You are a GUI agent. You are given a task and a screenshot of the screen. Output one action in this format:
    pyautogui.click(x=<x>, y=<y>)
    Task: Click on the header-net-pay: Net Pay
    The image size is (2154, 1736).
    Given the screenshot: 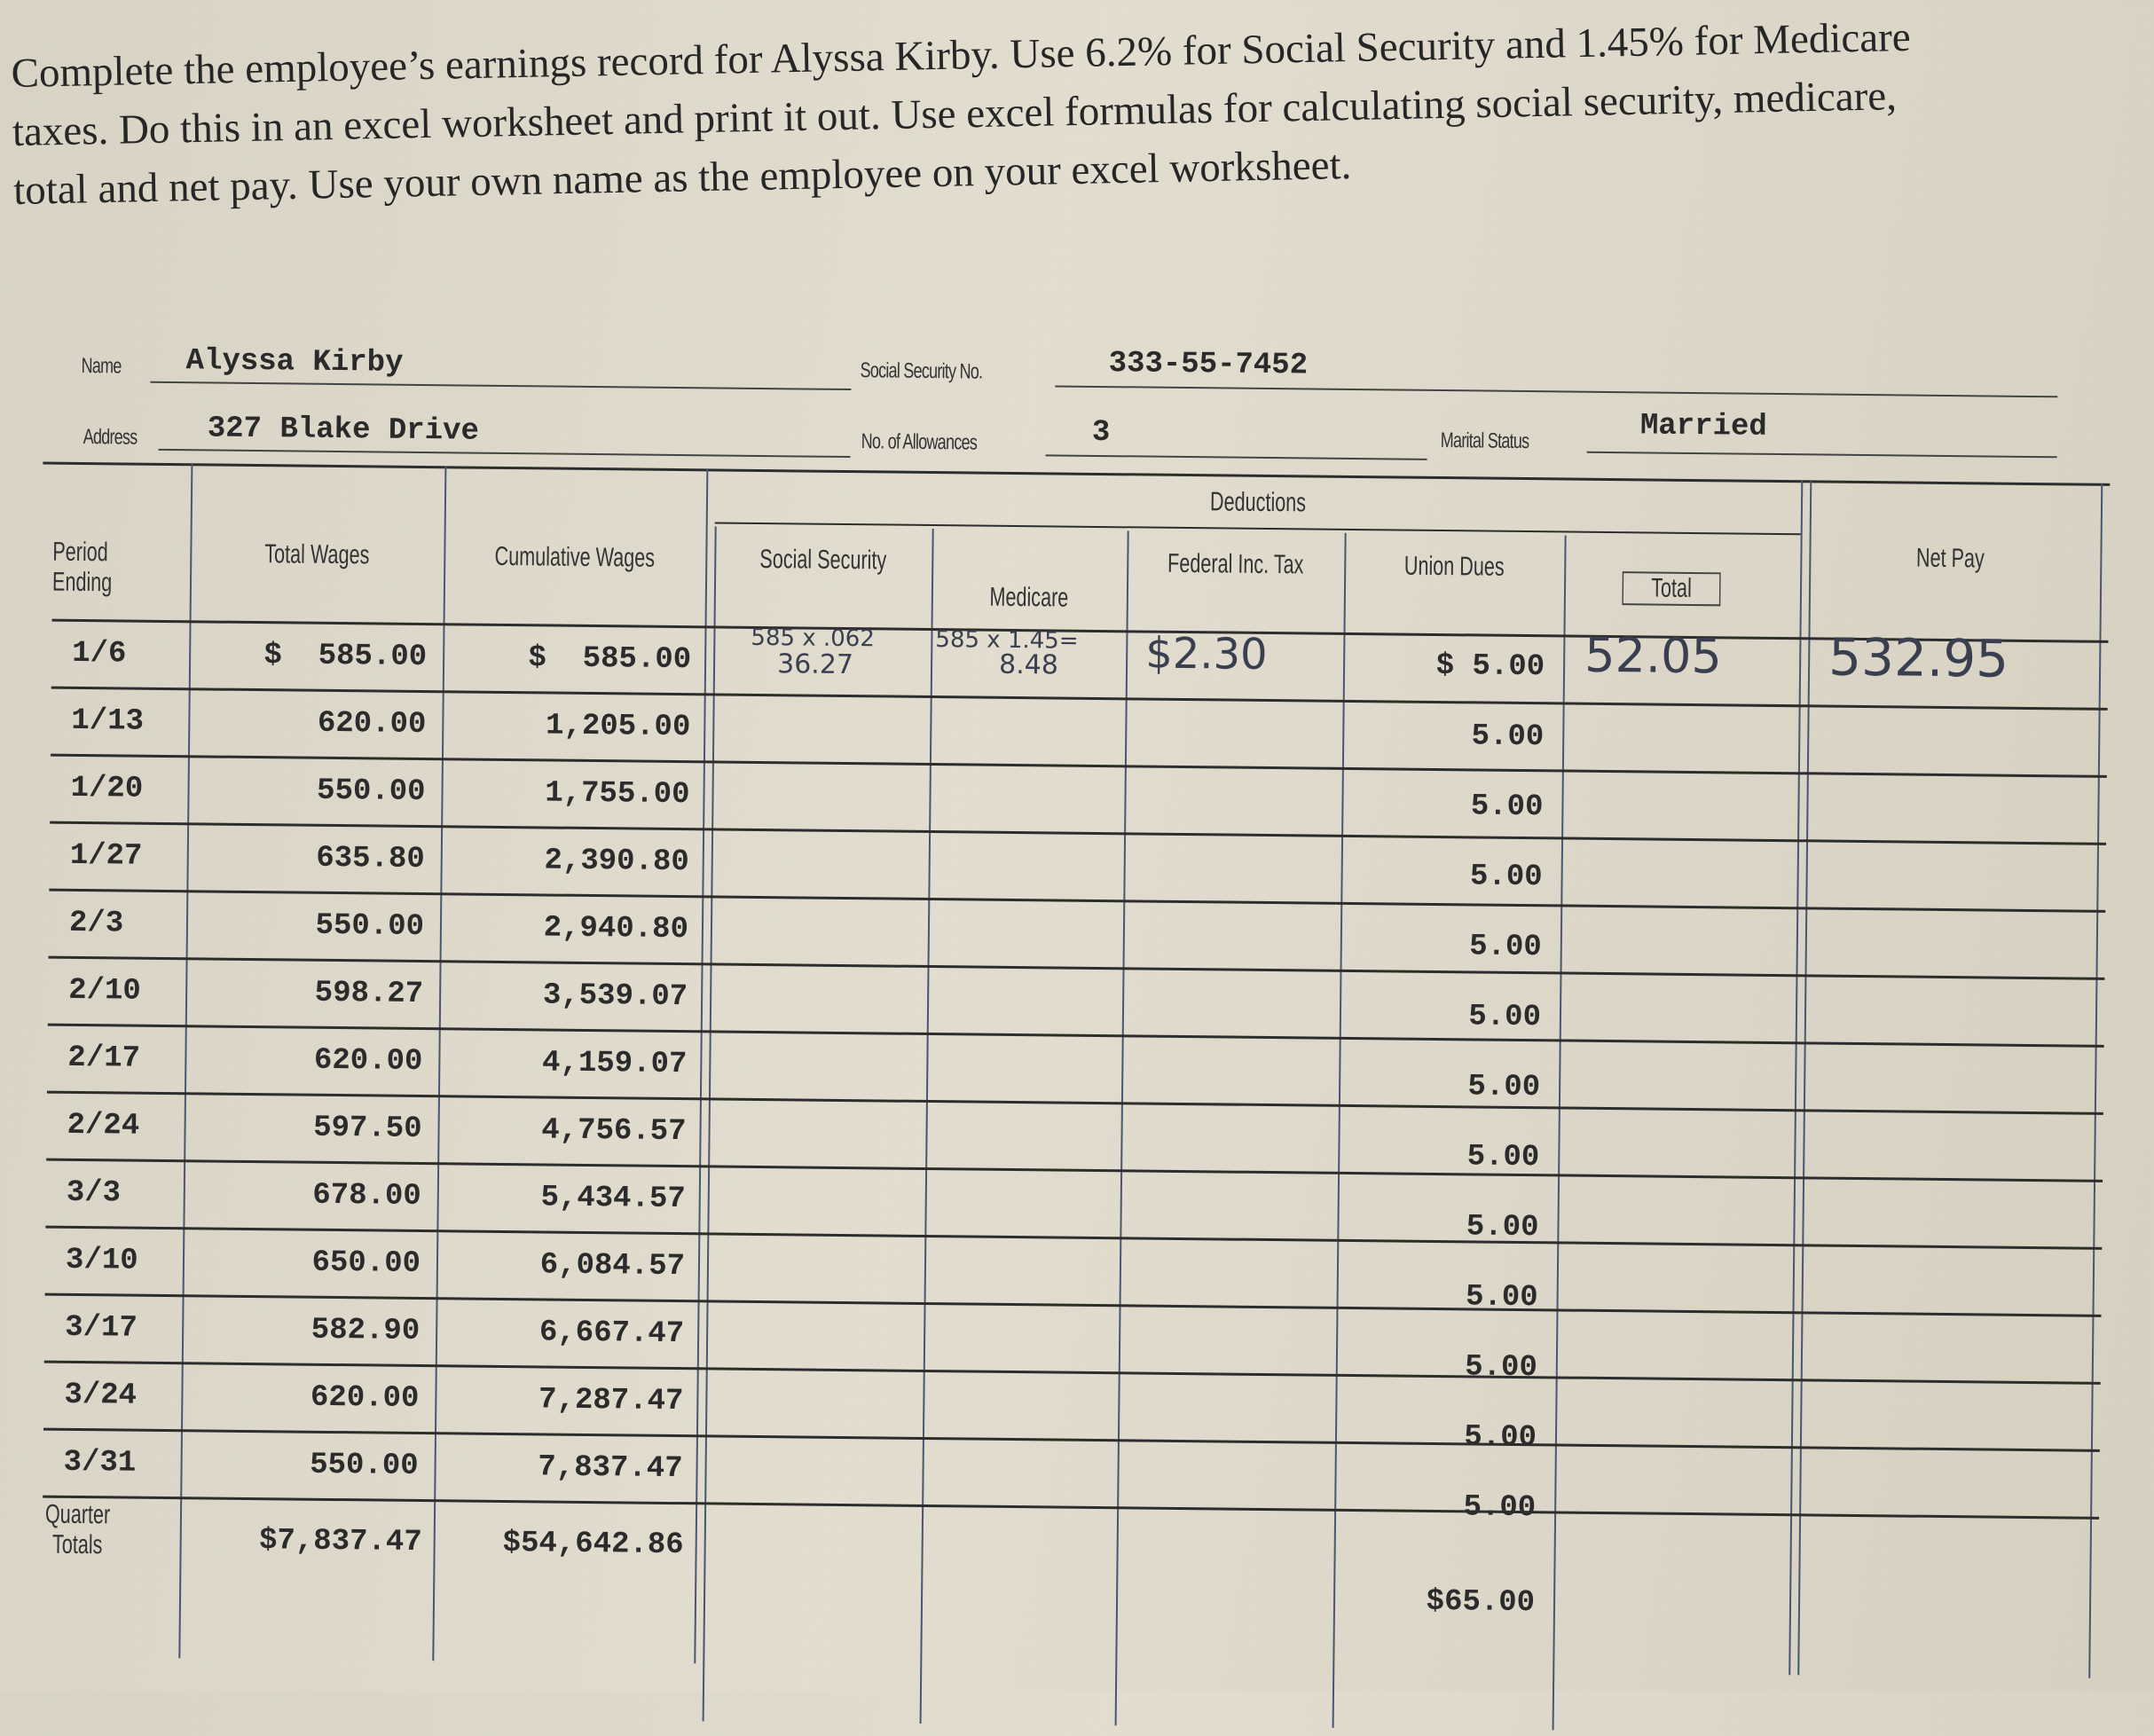 What is the action you would take?
    pyautogui.click(x=1950, y=558)
    